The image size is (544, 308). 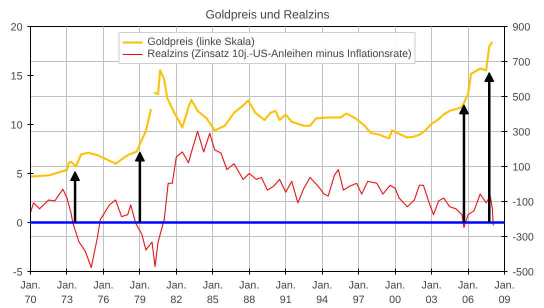 I want to click on x-tick-label: Jan. 73, so click(x=67, y=293).